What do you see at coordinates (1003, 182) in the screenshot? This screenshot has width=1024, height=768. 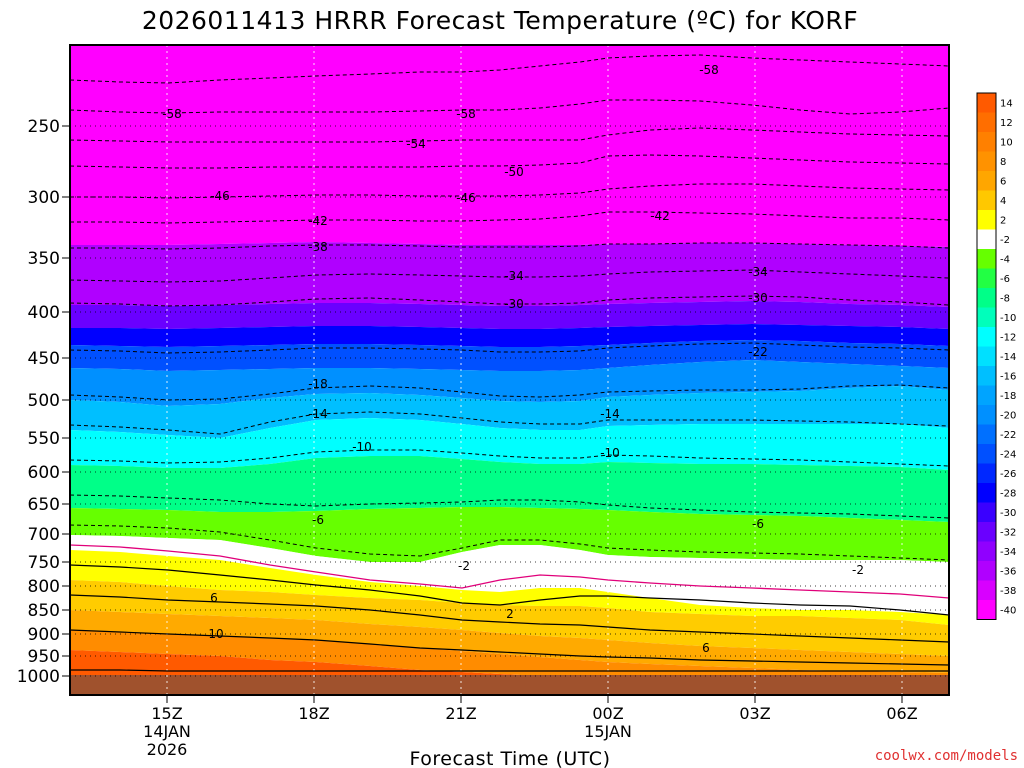 I see `colorbar-label: 6` at bounding box center [1003, 182].